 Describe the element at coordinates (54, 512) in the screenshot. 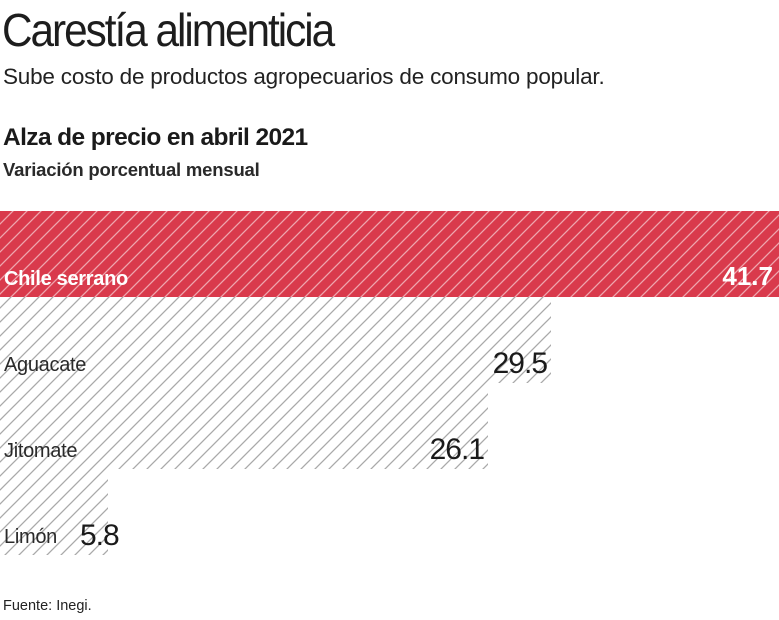

I see `bar-limon` at that location.